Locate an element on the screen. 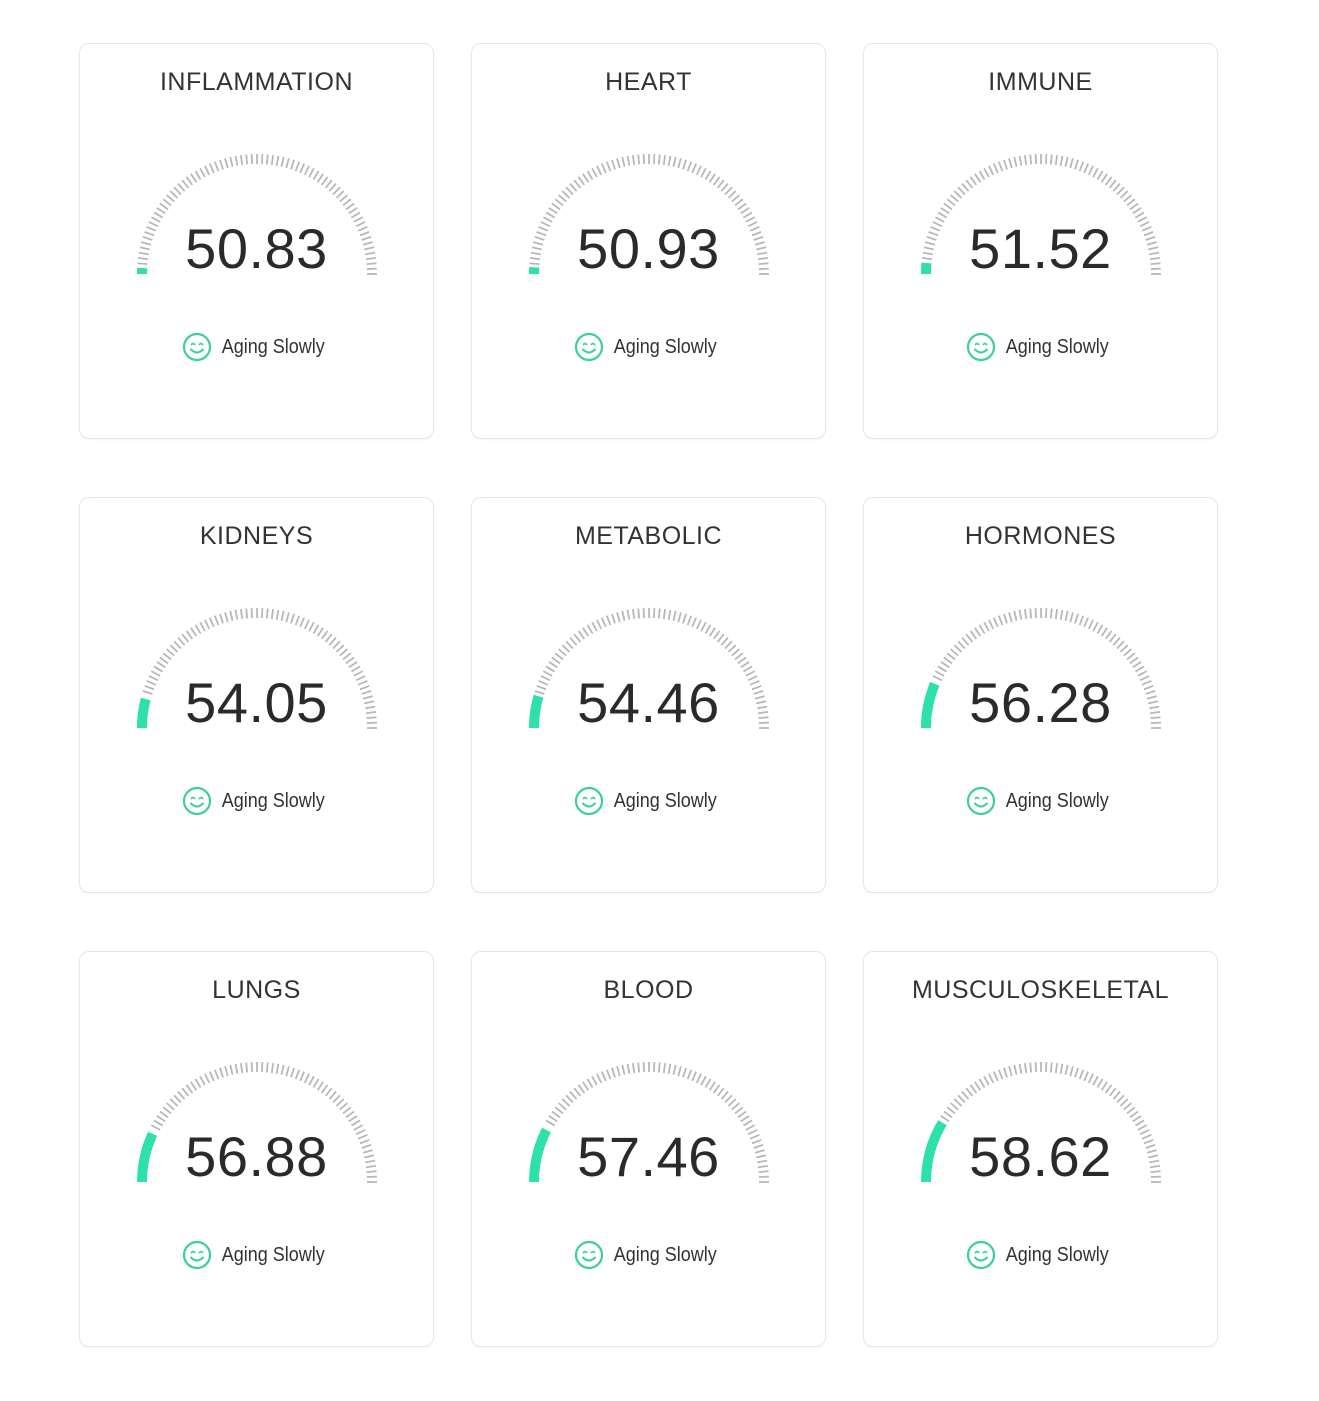 The width and height of the screenshot is (1319, 1401). card-title: HEART is located at coordinates (648, 82).